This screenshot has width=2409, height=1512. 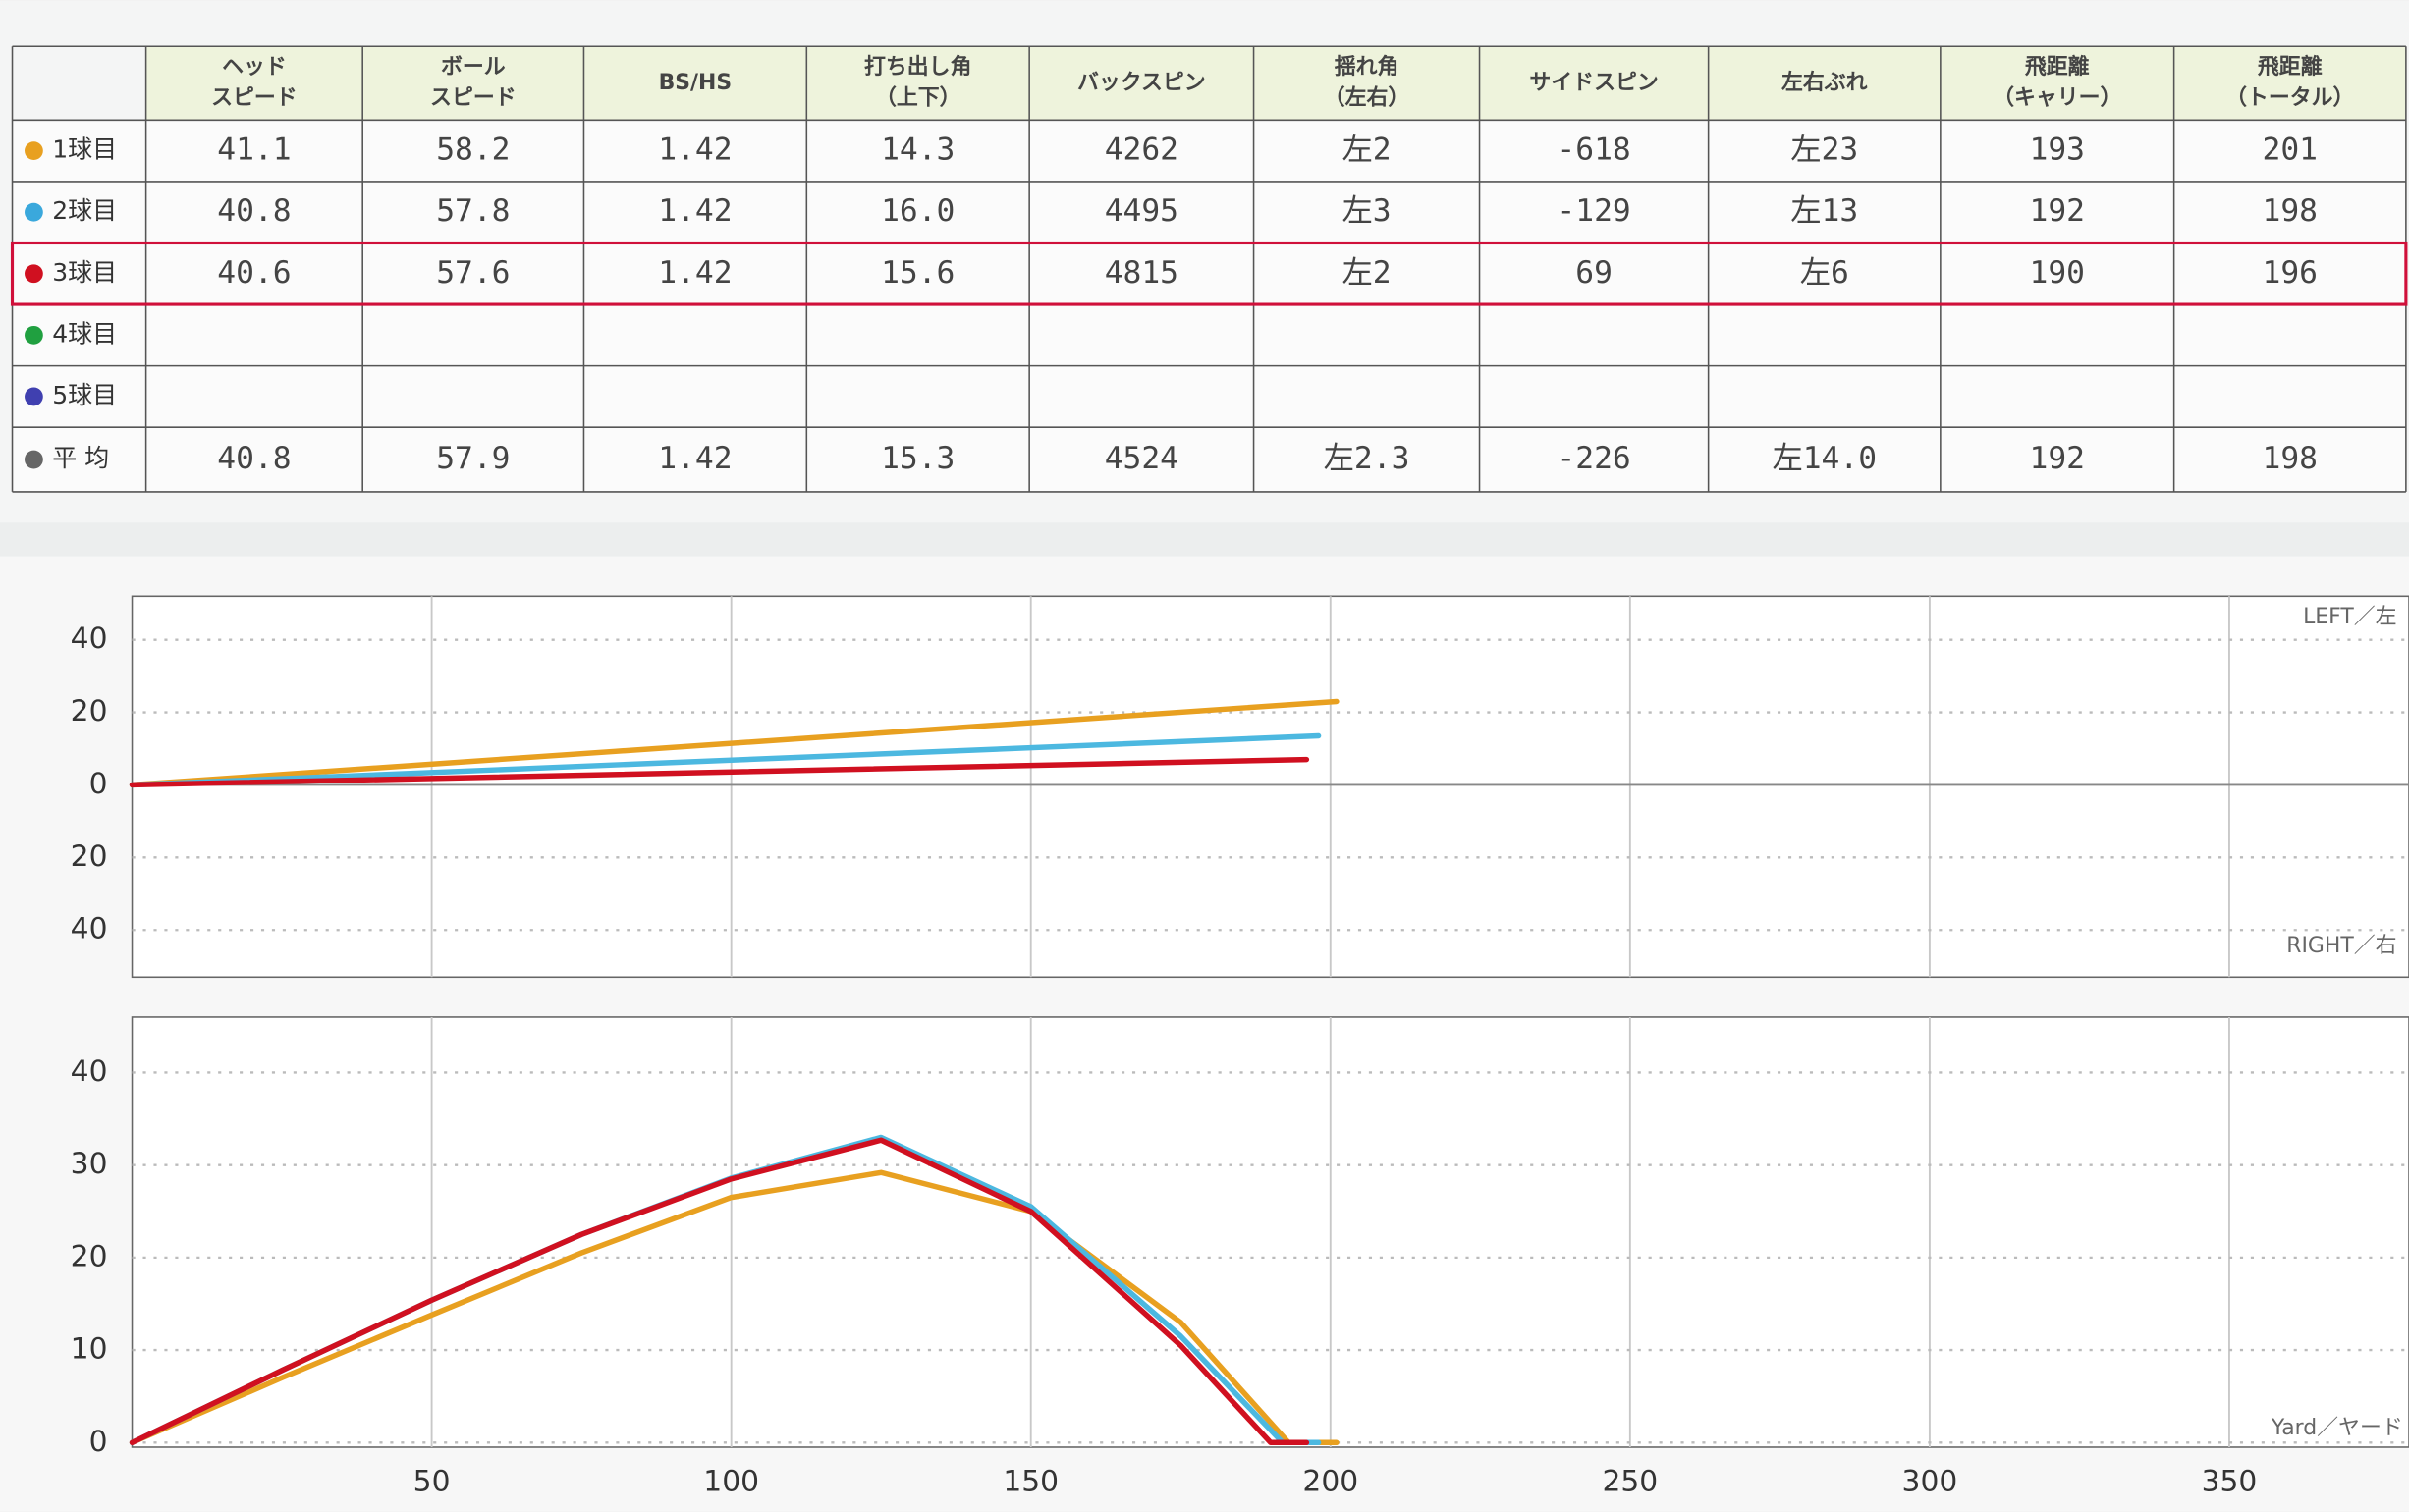 What do you see at coordinates (1930, 1481) in the screenshot?
I see `x-tick-label: 300` at bounding box center [1930, 1481].